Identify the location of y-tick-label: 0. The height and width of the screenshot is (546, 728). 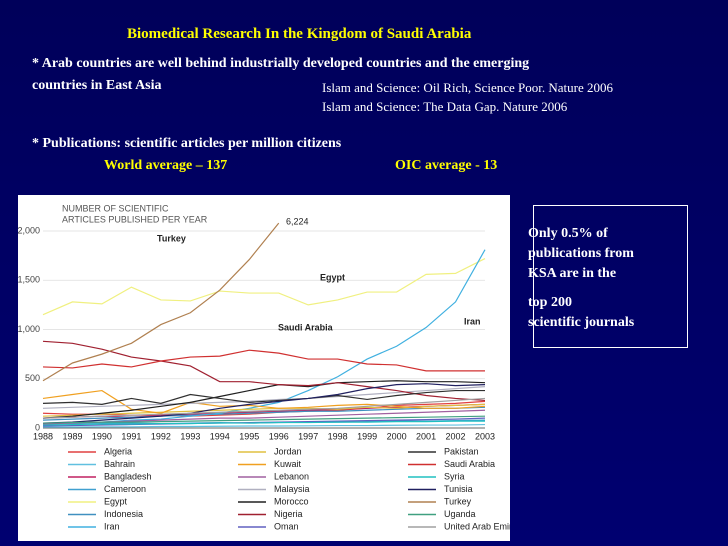
(37, 427).